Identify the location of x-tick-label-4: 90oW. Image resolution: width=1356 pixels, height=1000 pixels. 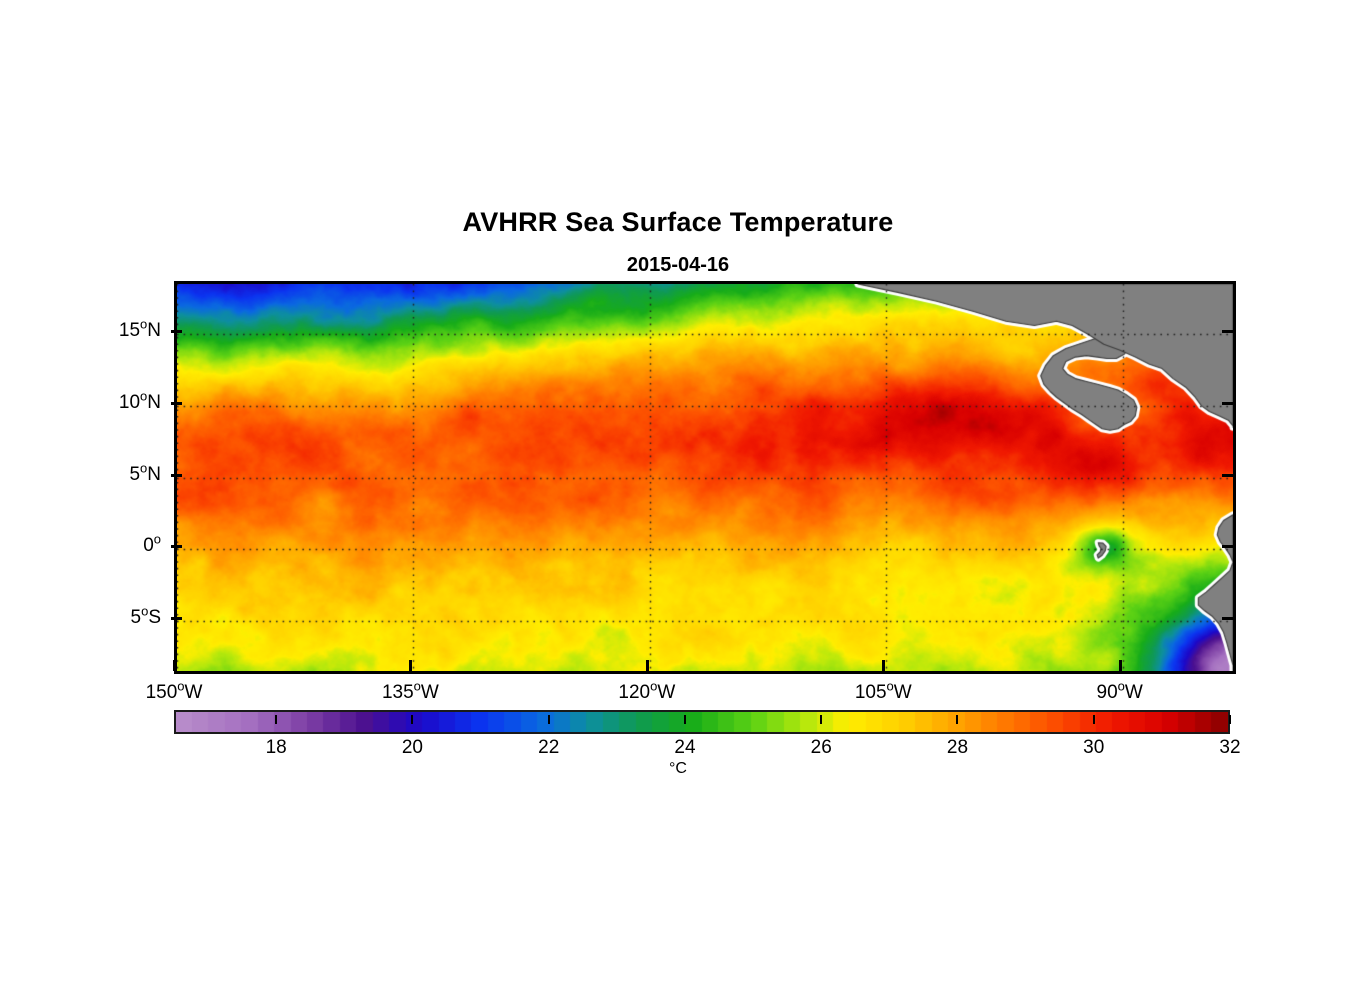
(1119, 690).